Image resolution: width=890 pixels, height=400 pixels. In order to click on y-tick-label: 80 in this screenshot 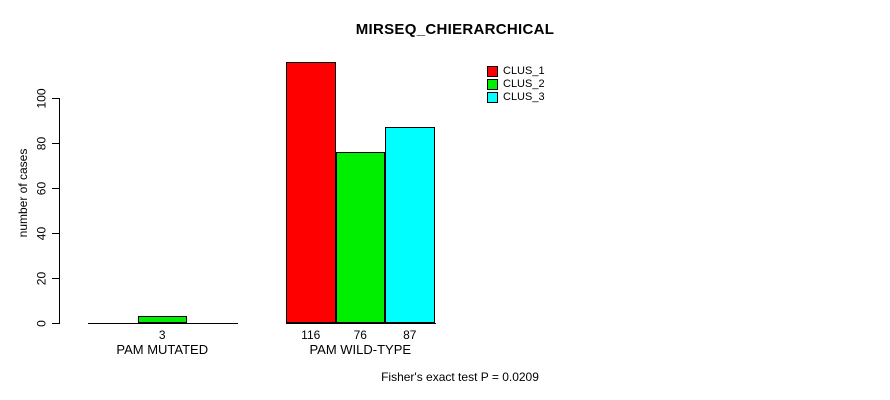, I will do `click(41, 143)`.